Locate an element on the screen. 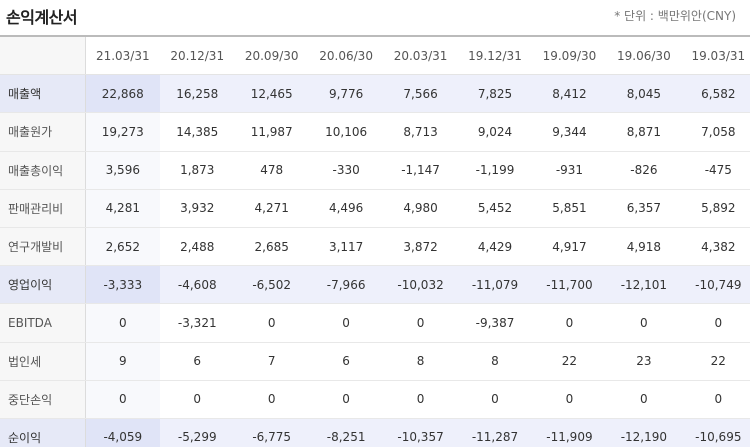 The height and width of the screenshot is (447, 750). unit-note: * 단위 : 백만위안(CNY) is located at coordinates (675, 16).